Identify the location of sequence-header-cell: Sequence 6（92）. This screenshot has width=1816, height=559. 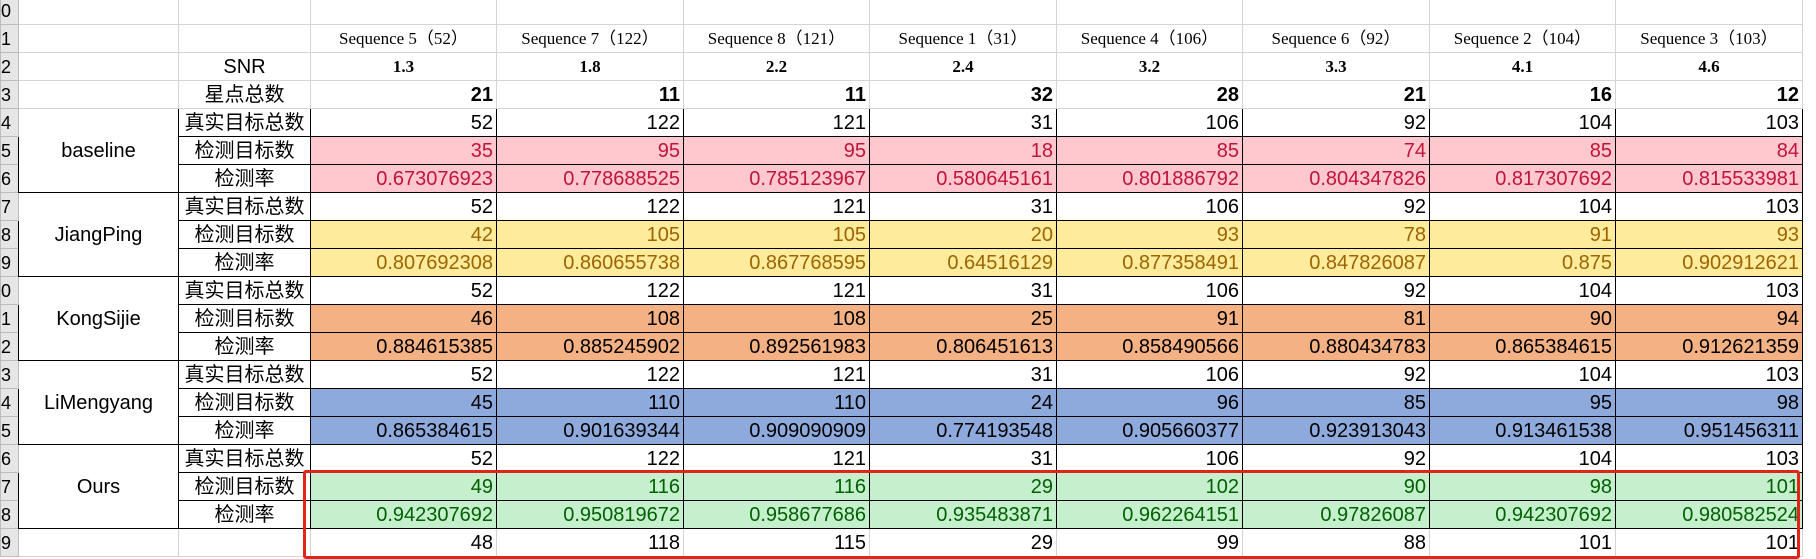
(1336, 38).